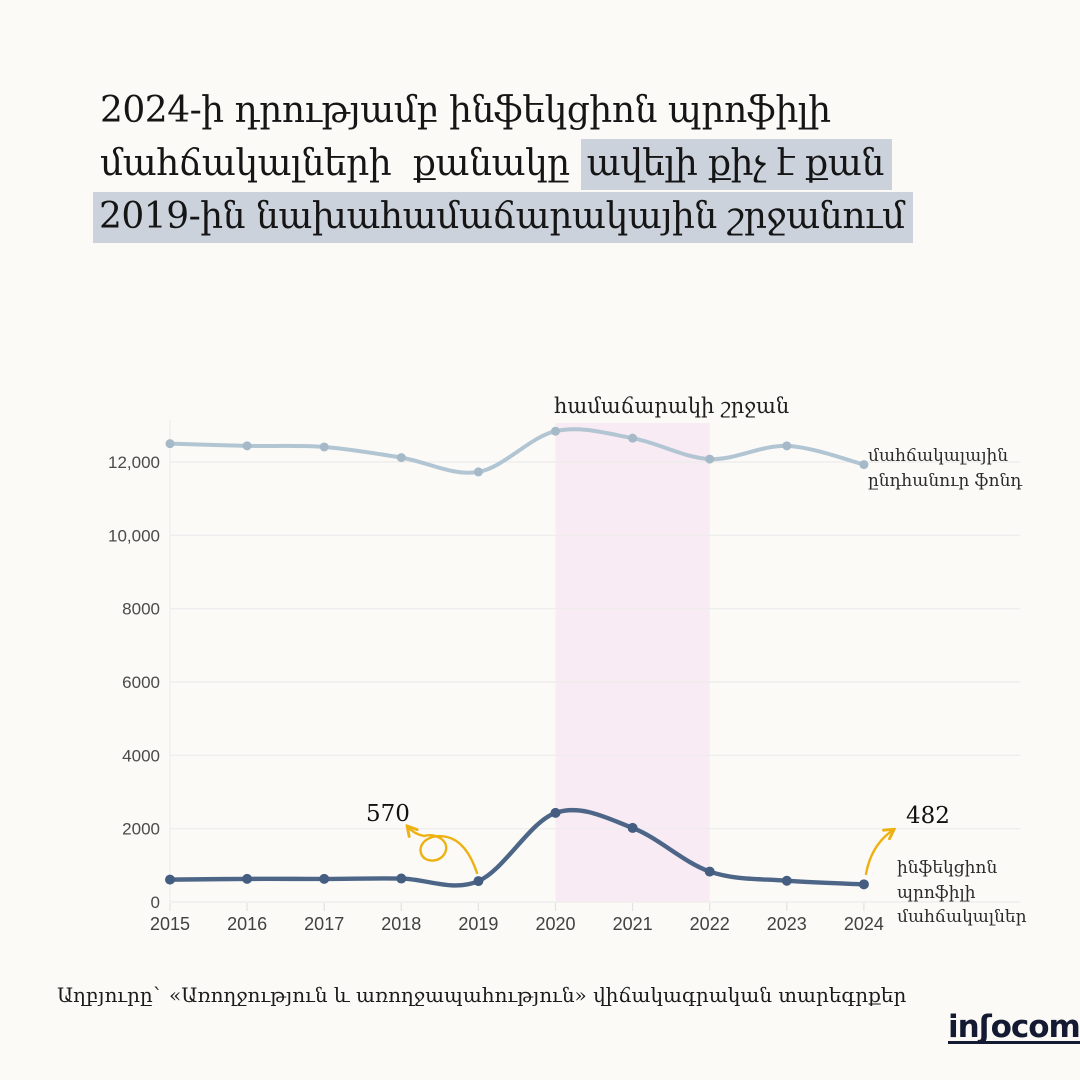 The width and height of the screenshot is (1080, 1080). What do you see at coordinates (134, 462) in the screenshot?
I see `y-tick-label: 12,000` at bounding box center [134, 462].